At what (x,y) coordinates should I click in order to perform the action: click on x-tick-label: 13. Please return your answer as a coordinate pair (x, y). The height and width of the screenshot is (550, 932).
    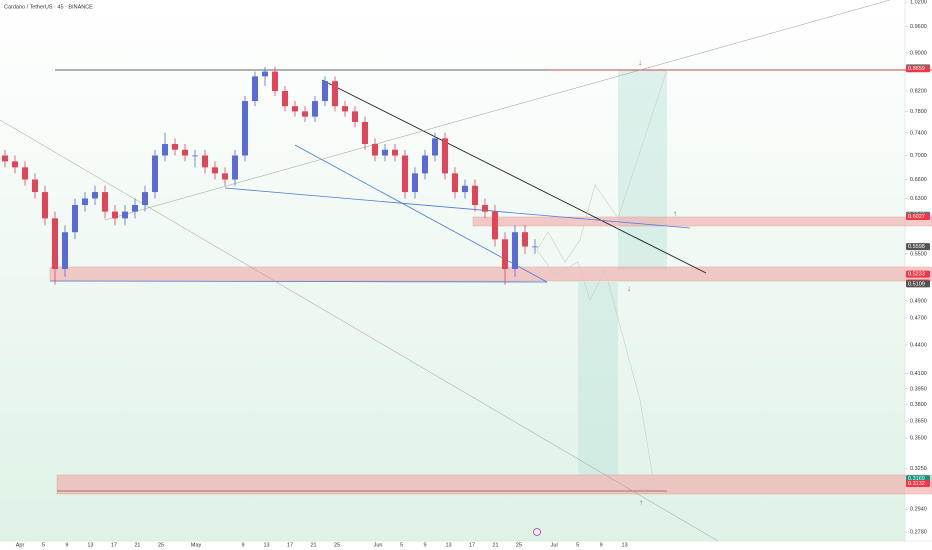
    Looking at the image, I should click on (90, 545).